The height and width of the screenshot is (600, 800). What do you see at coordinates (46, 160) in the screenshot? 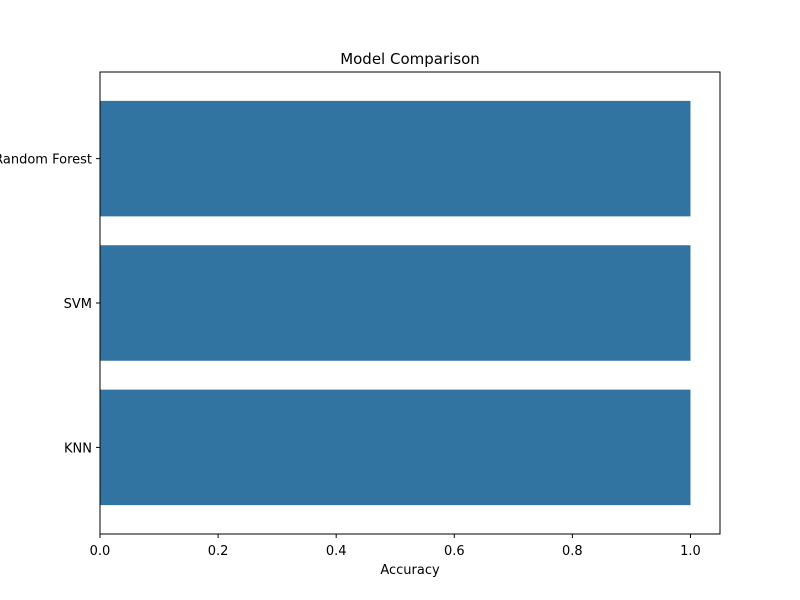
I see `y-tick-label: Random Forest` at bounding box center [46, 160].